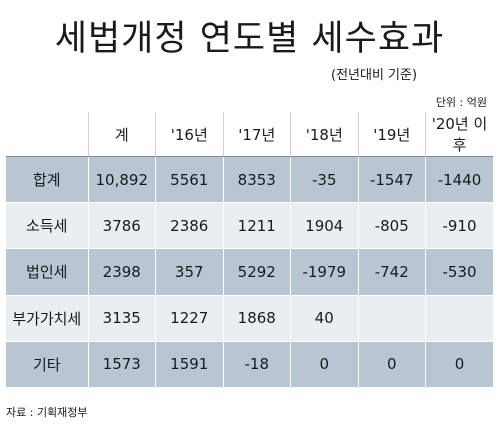 The image size is (499, 424). I want to click on table-cell: 1227, so click(189, 318).